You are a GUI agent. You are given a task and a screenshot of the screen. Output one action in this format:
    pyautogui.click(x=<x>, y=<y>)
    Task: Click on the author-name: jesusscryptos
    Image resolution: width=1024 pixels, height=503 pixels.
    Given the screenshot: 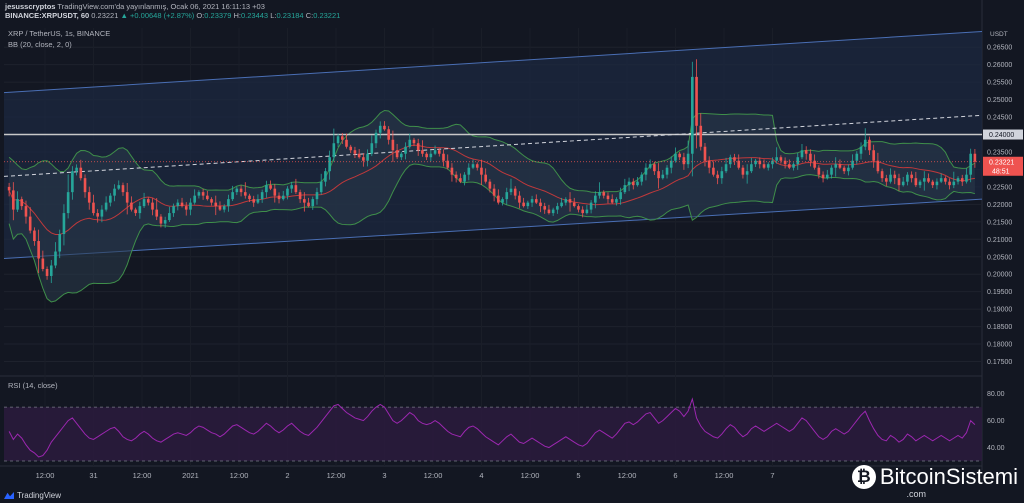 What is the action you would take?
    pyautogui.click(x=30, y=6)
    